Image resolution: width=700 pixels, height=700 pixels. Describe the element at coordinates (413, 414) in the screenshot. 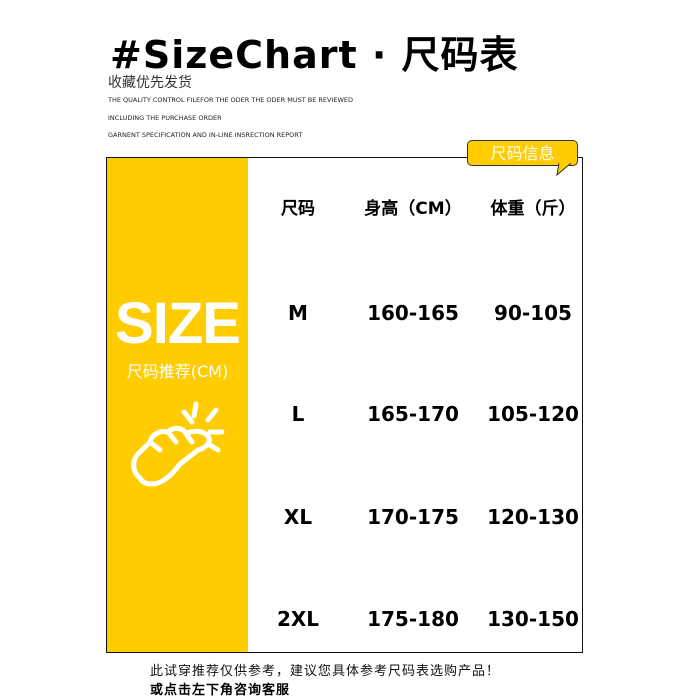

I see `cell-height: 165-170` at that location.